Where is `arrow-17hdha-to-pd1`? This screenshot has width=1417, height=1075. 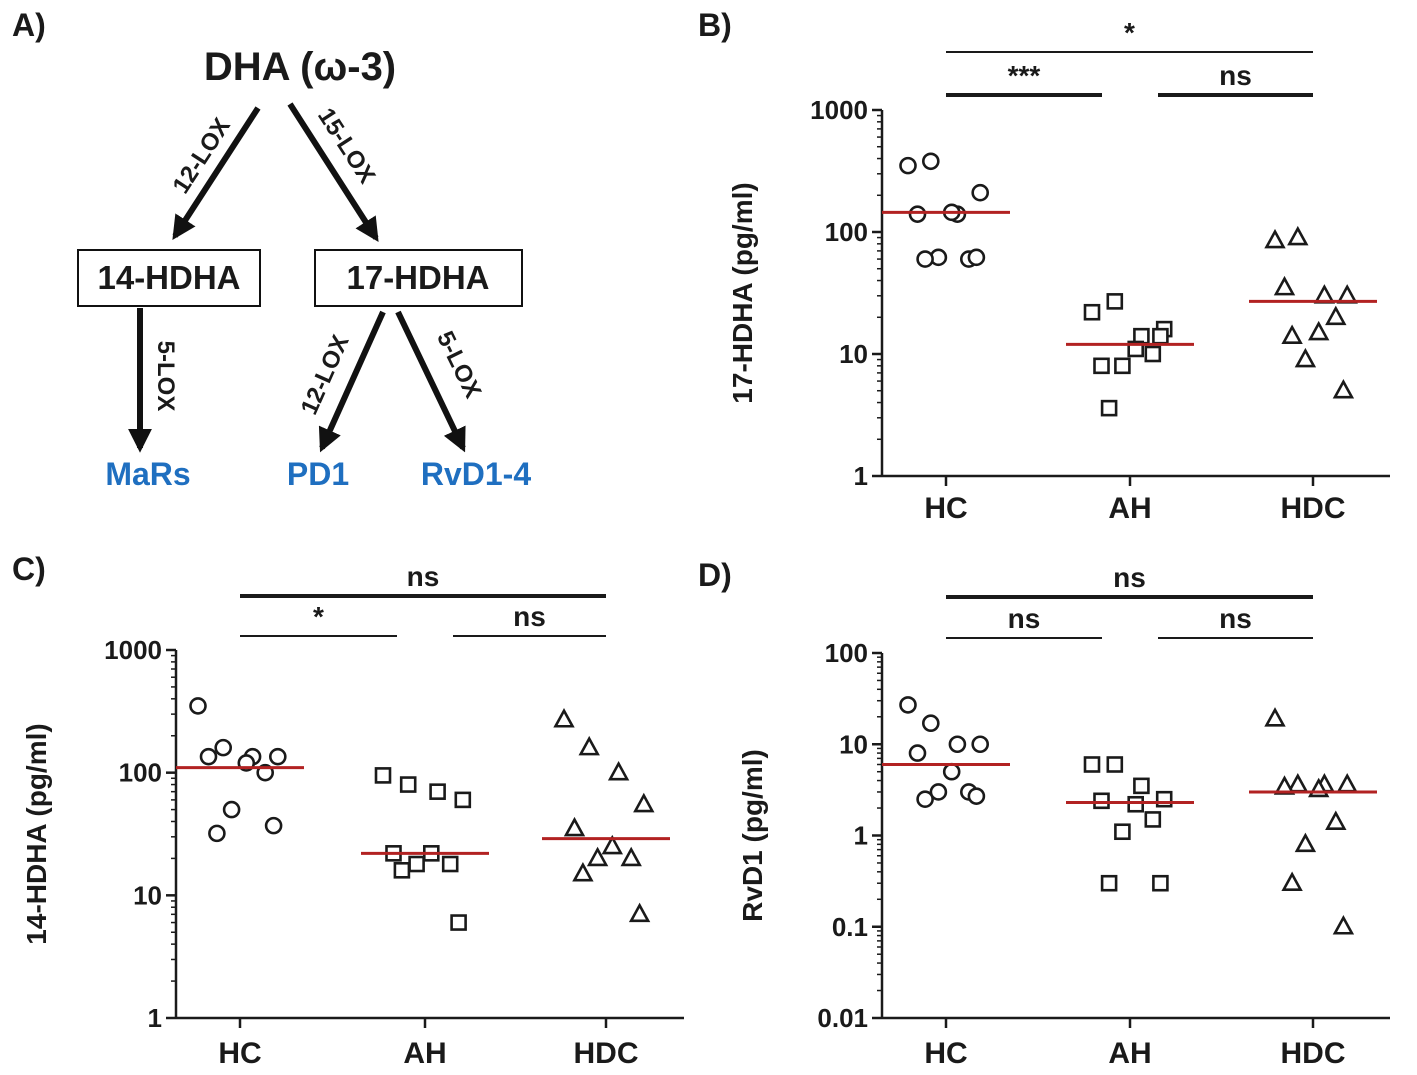
arrow-17hdha-to-pd1 is located at coordinates (352, 381).